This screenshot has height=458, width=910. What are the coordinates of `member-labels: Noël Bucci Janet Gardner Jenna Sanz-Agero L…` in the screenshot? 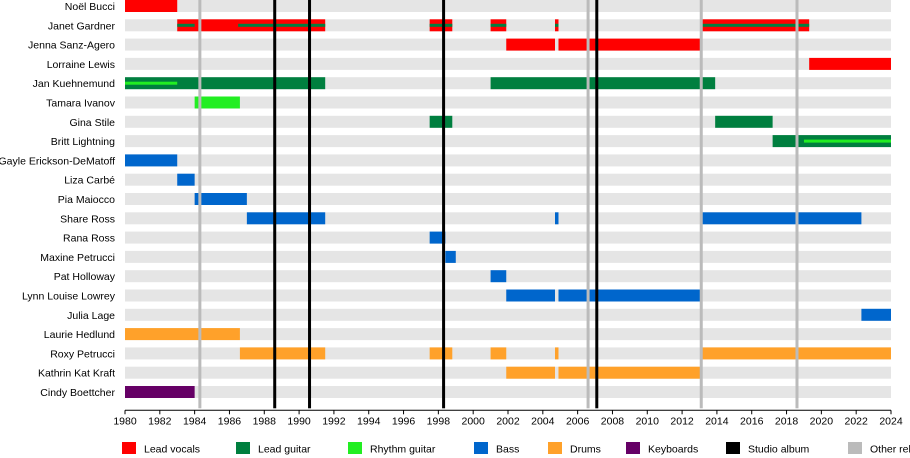 It's located at (58, 200).